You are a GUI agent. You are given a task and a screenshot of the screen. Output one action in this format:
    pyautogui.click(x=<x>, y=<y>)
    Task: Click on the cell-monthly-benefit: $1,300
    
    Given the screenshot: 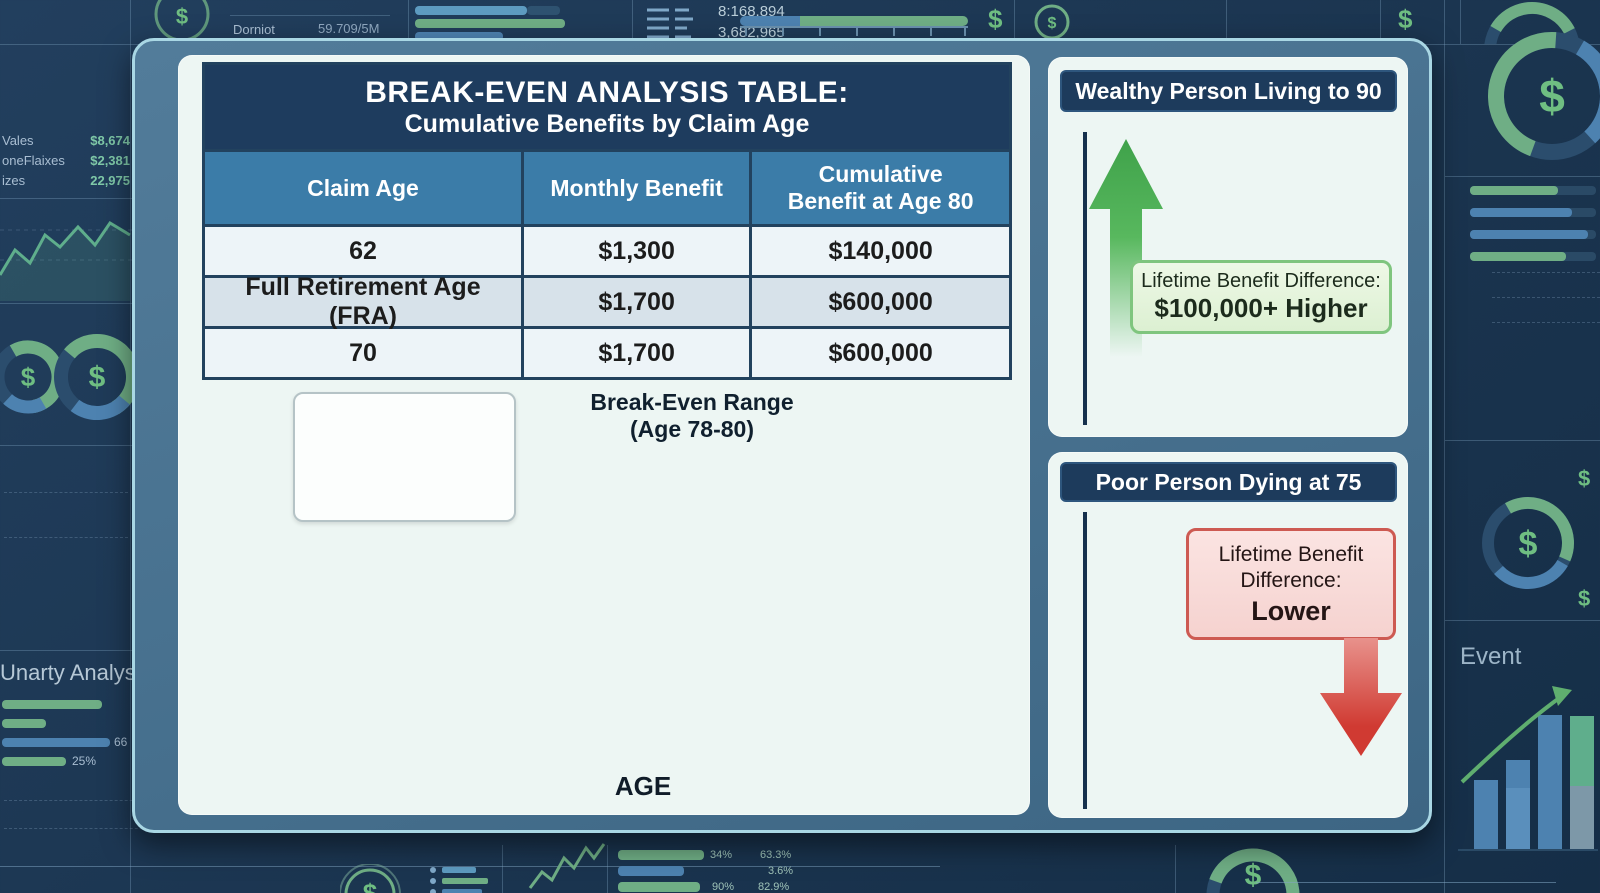 What is the action you would take?
    pyautogui.click(x=635, y=251)
    